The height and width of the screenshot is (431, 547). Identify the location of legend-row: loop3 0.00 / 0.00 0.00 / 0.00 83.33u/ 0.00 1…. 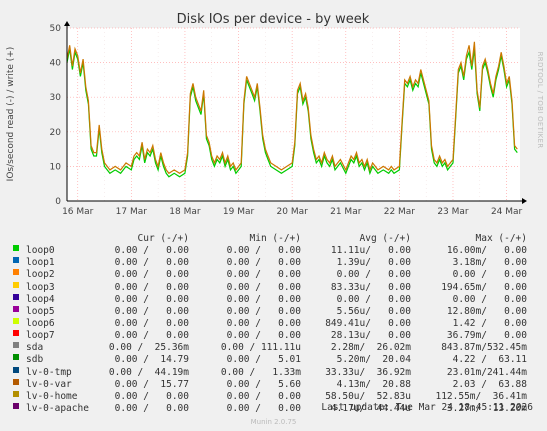
(277, 287).